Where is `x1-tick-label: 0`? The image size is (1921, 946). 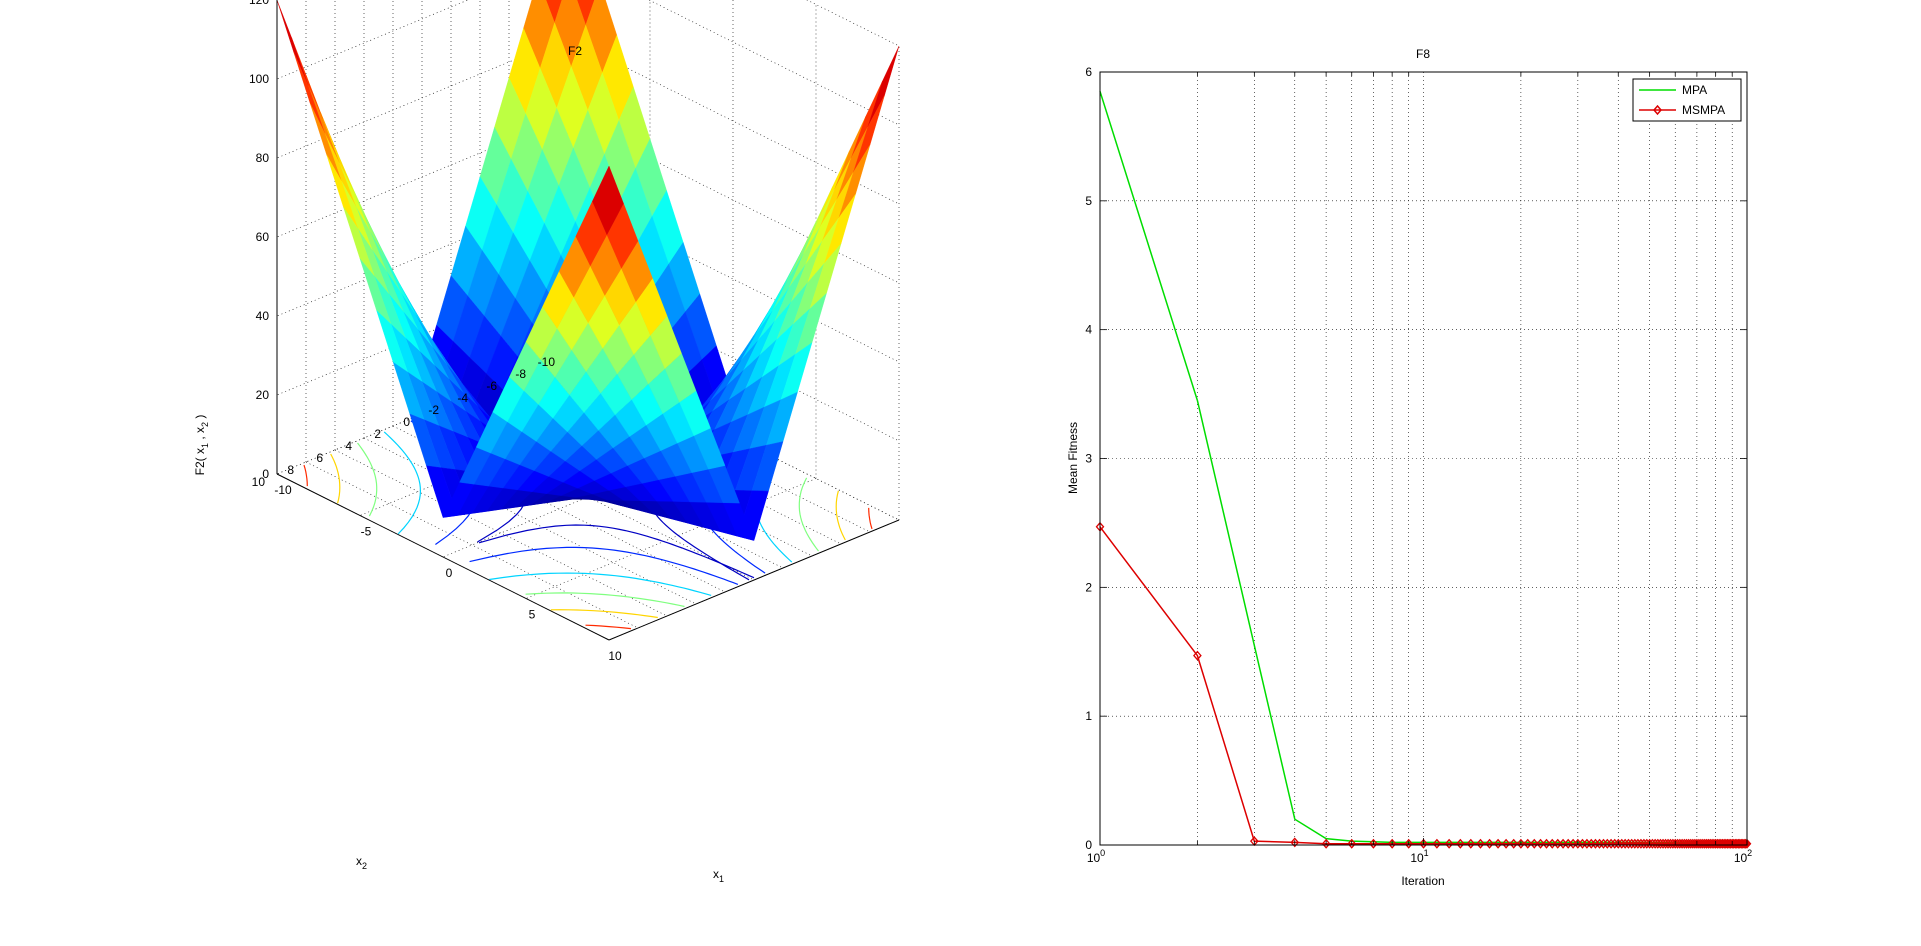 x1-tick-label: 0 is located at coordinates (449, 573).